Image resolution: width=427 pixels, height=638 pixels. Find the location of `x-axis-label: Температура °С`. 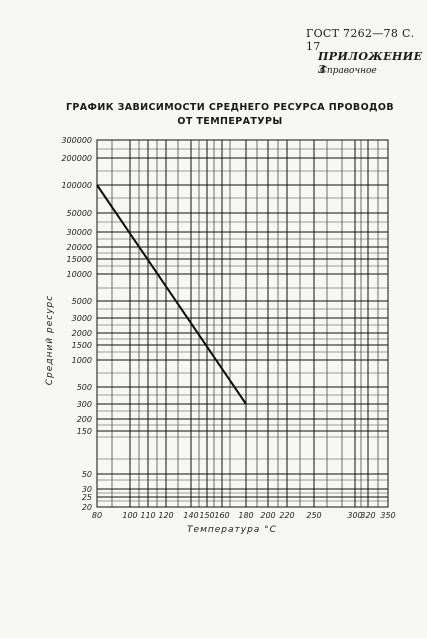

x-axis-label: Температура °С is located at coordinates (232, 530).